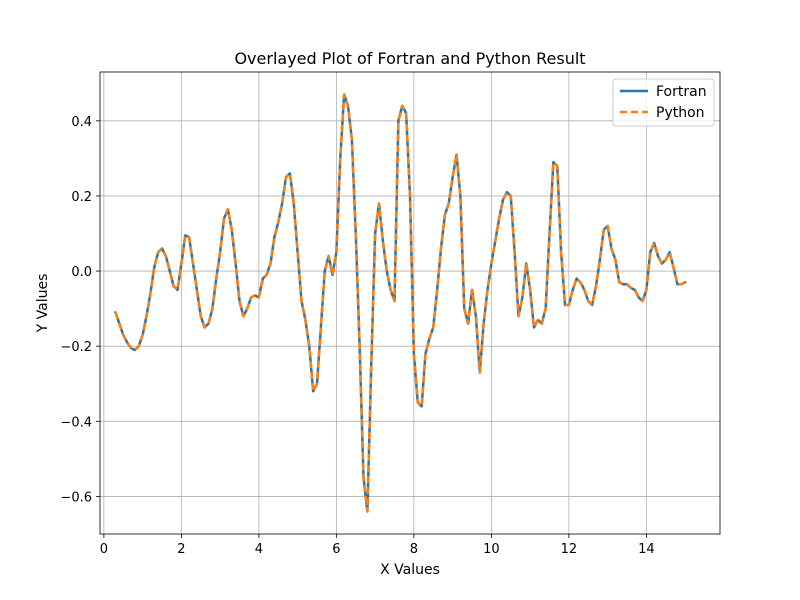 This screenshot has width=800, height=600. Describe the element at coordinates (336, 549) in the screenshot. I see `x-tick-label: 6` at that location.